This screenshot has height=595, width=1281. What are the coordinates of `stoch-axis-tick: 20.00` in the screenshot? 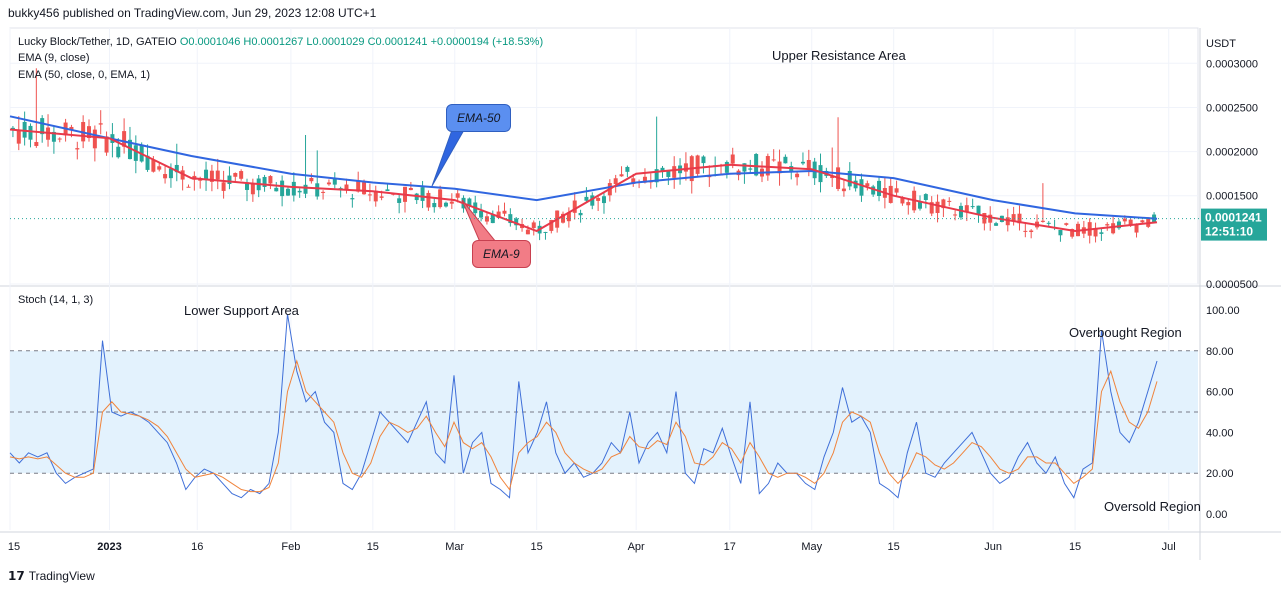 It's located at (1220, 474).